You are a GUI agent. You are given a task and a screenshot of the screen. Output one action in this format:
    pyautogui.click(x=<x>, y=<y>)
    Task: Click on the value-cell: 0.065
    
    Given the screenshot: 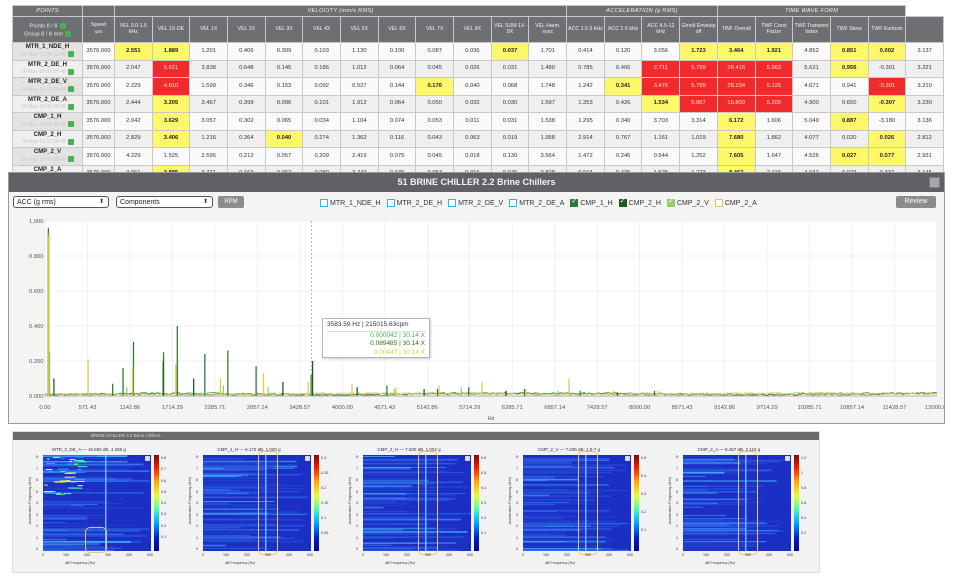 What is the action you would take?
    pyautogui.click(x=284, y=121)
    